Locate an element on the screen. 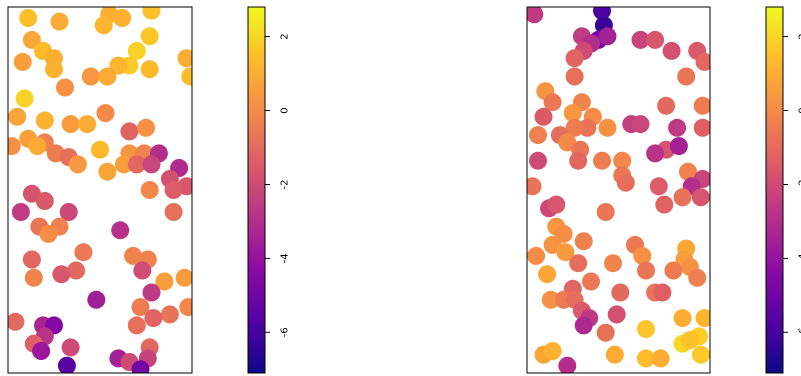 This screenshot has height=376, width=801. left-colorbar-ticks: -6 -4 -2 0 2 is located at coordinates (278, 185).